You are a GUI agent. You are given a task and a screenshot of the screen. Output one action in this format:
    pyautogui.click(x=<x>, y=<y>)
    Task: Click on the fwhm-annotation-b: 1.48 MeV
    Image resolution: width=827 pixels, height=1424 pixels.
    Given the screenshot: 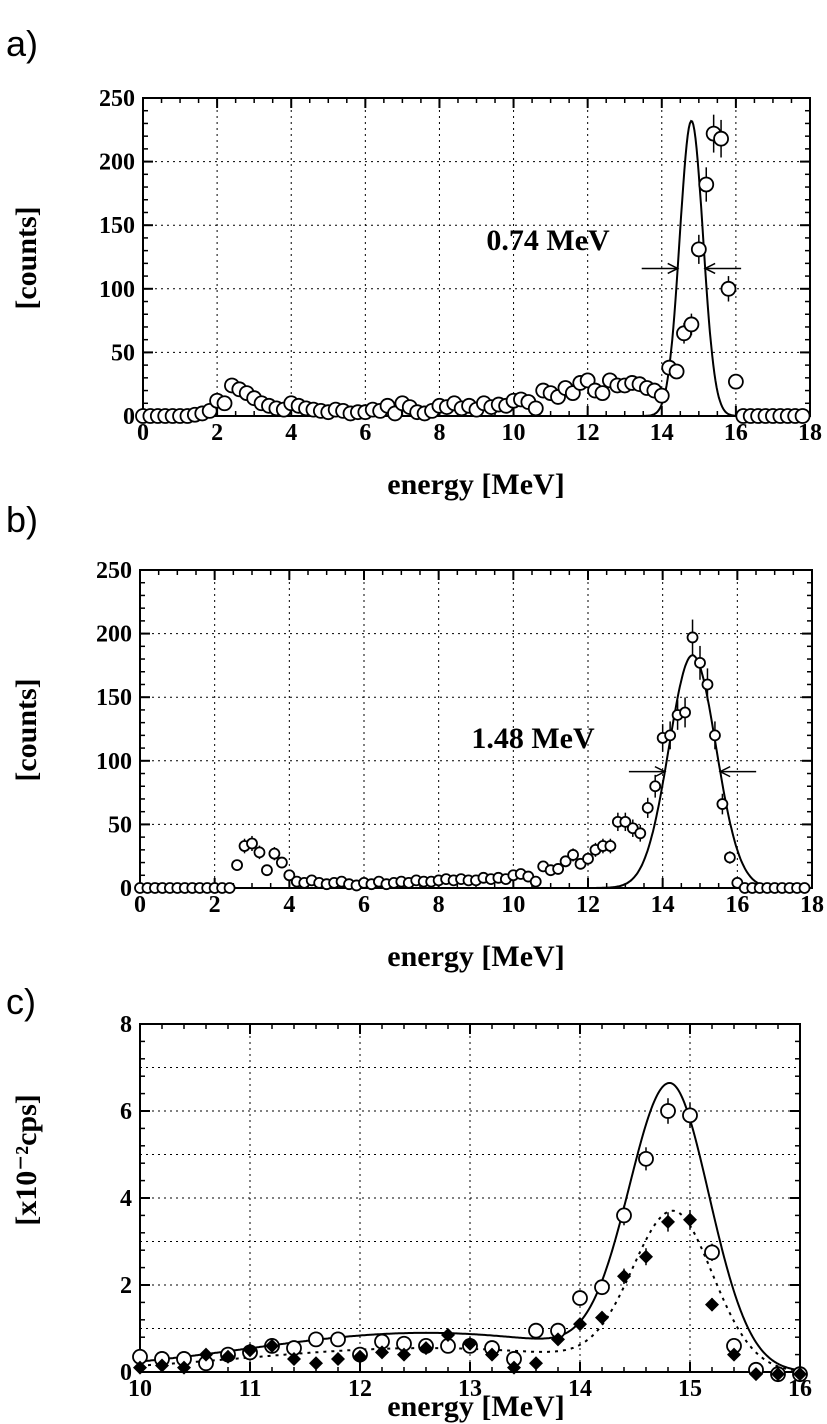 What is the action you would take?
    pyautogui.click(x=533, y=738)
    